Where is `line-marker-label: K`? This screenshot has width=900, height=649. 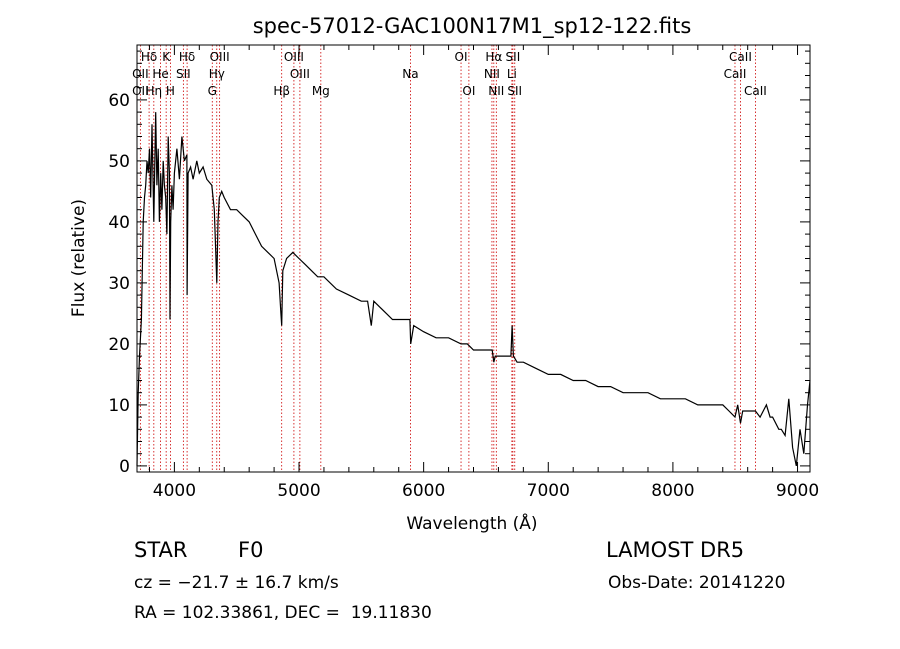
line-marker-label: K is located at coordinates (166, 57).